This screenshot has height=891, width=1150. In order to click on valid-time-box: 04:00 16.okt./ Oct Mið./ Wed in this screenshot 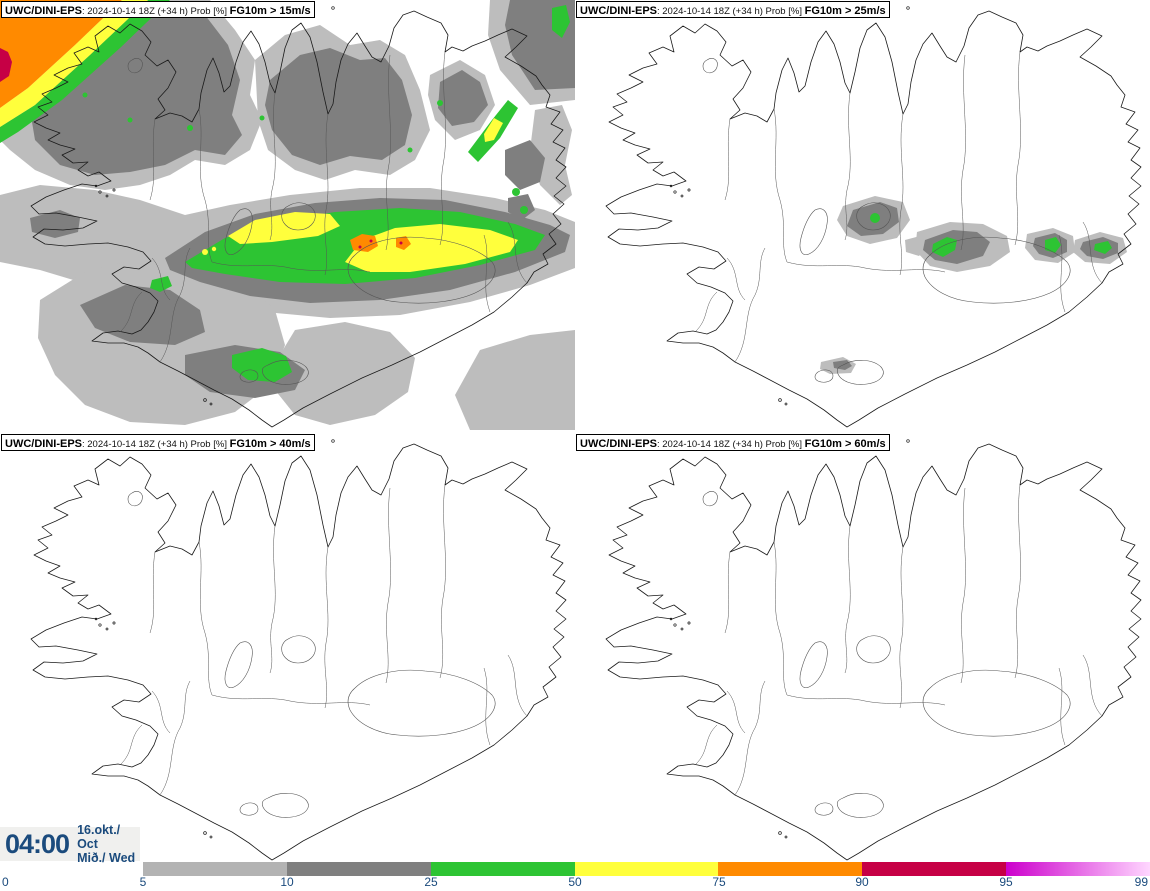, I will do `click(70, 844)`.